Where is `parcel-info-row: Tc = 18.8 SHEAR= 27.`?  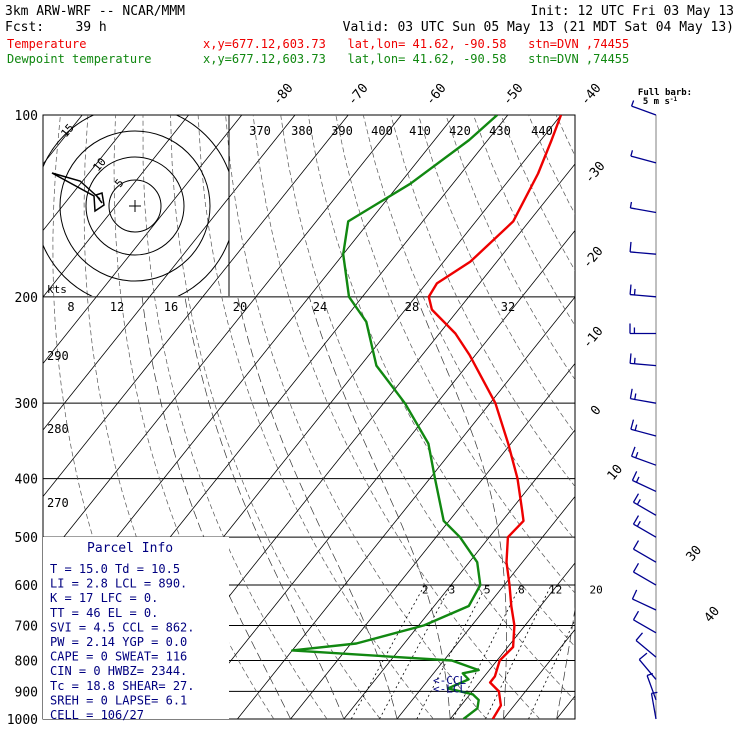 parcel-info-row: Tc = 18.8 SHEAR= 27. is located at coordinates (122, 686).